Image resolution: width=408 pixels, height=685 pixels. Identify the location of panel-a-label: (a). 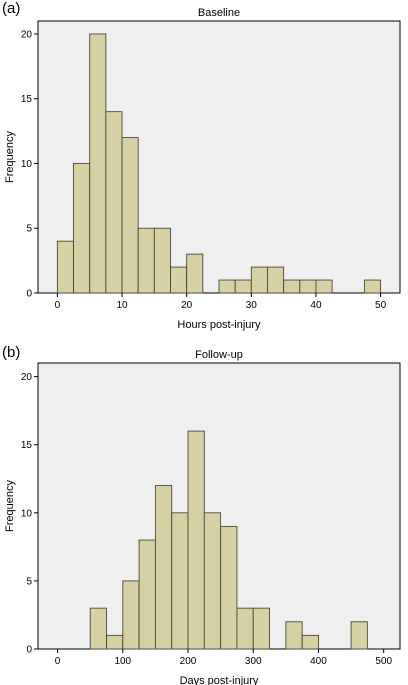
(11, 8).